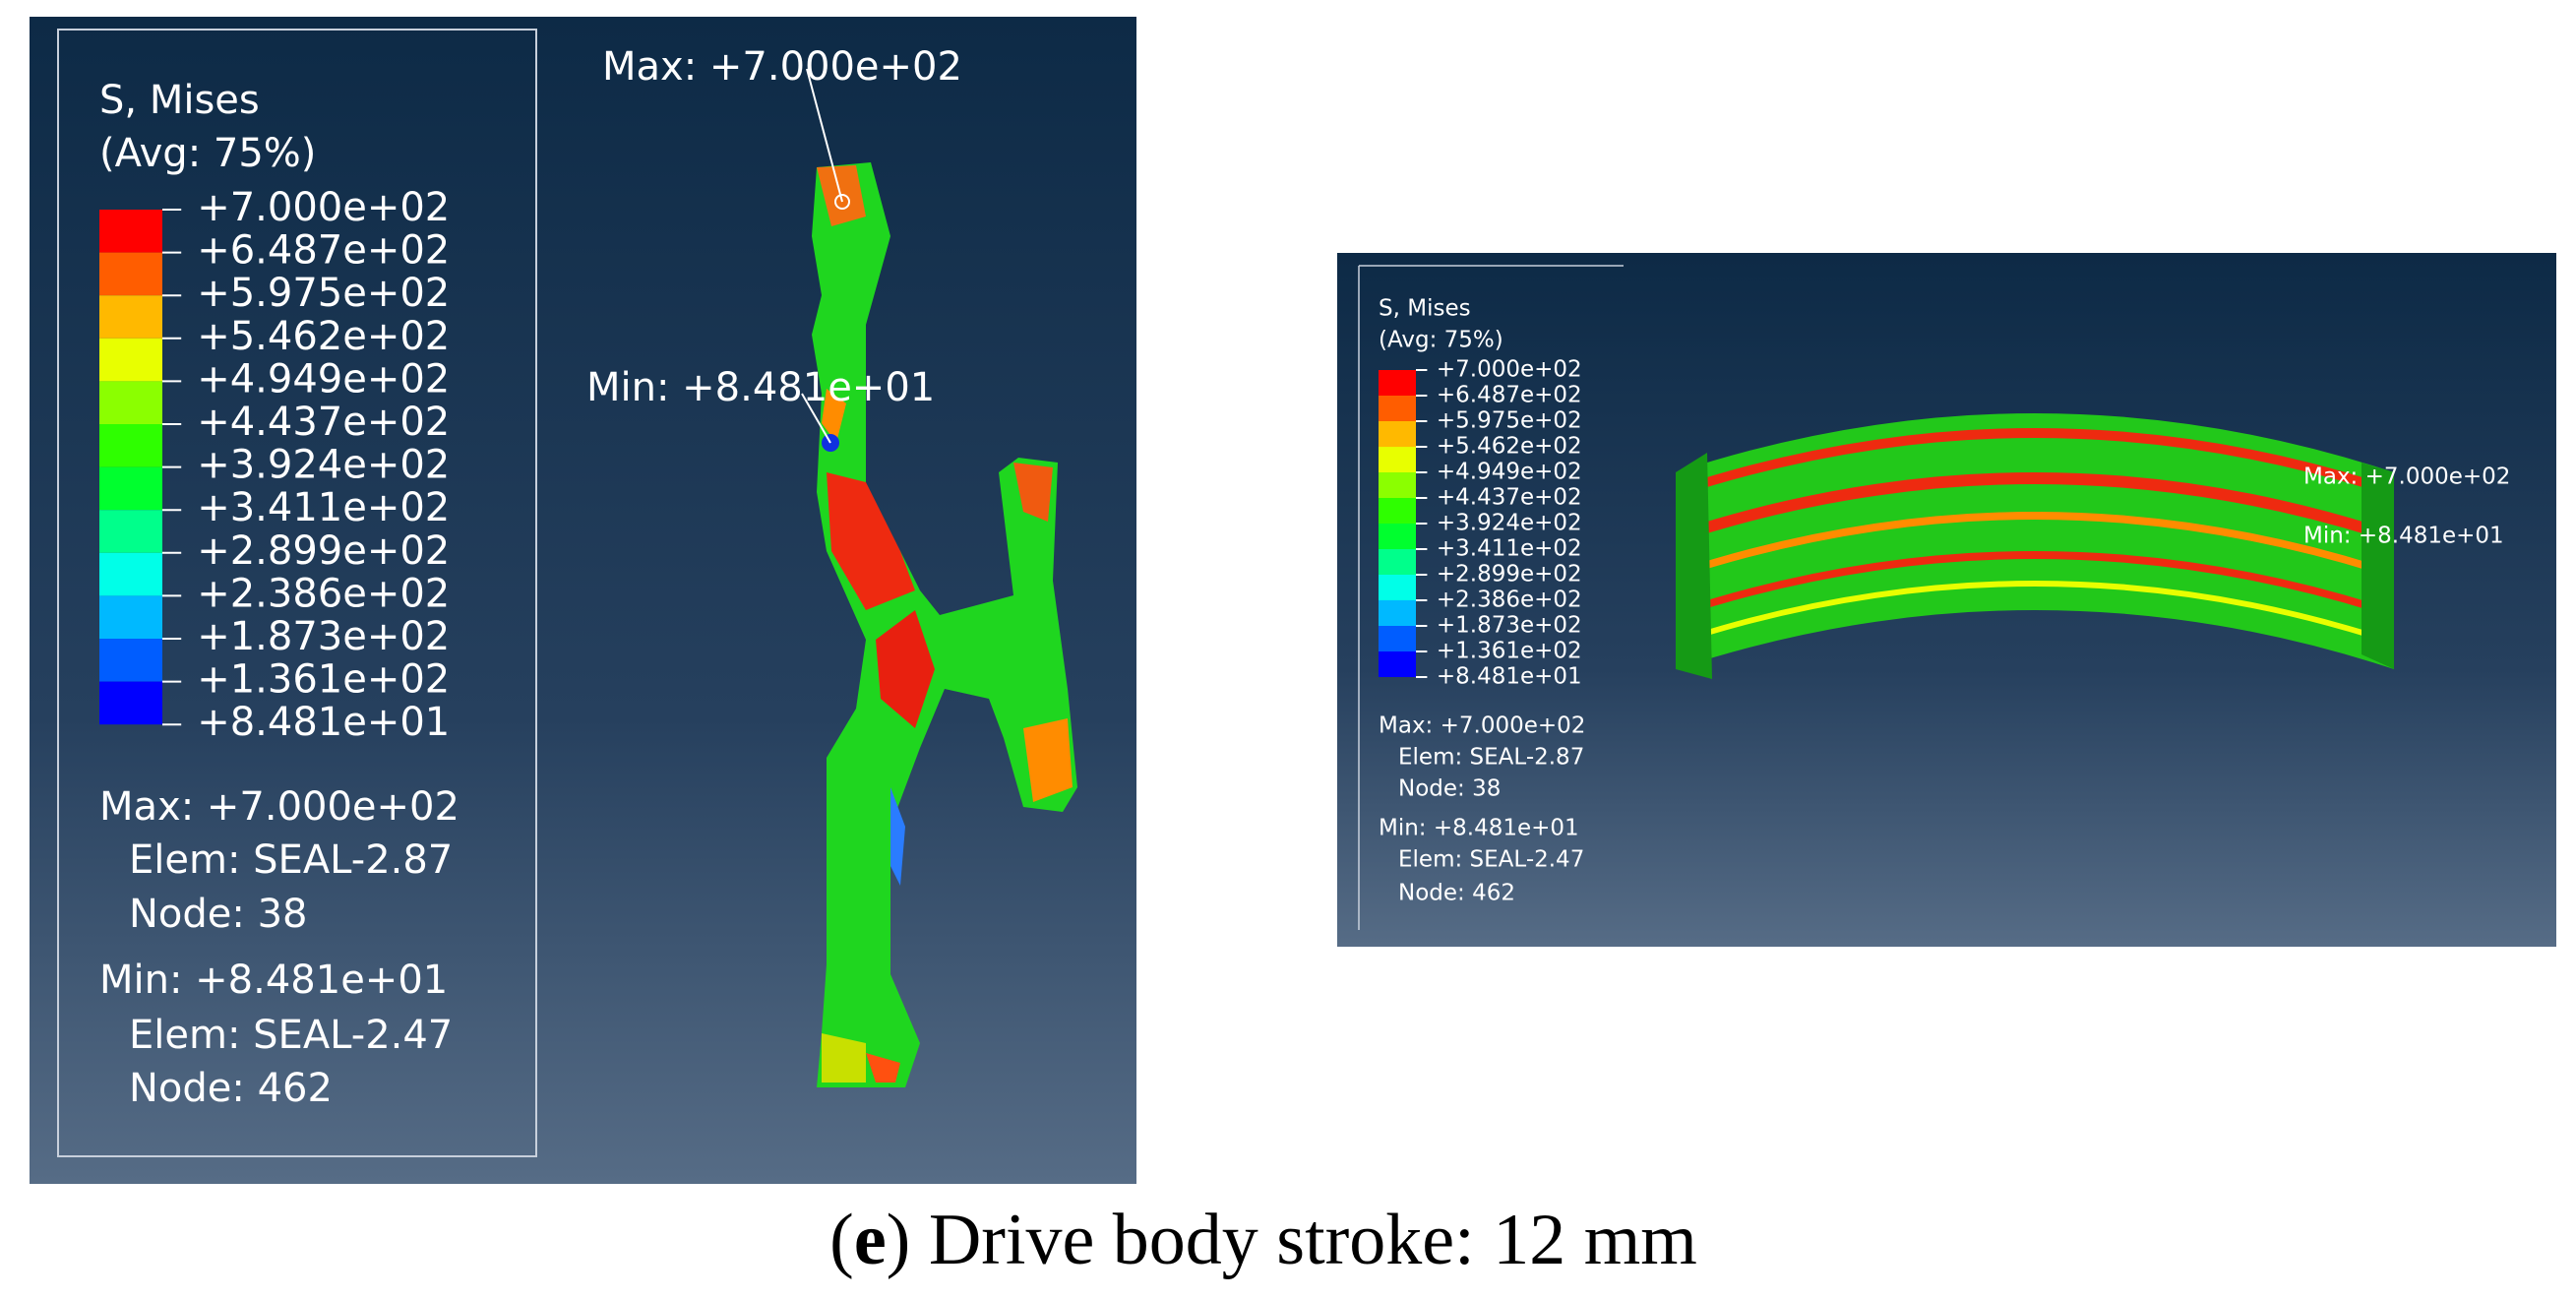 This screenshot has width=2576, height=1300. I want to click on caption-text: ) Drive body stroke: 12 mm, so click(1292, 1240).